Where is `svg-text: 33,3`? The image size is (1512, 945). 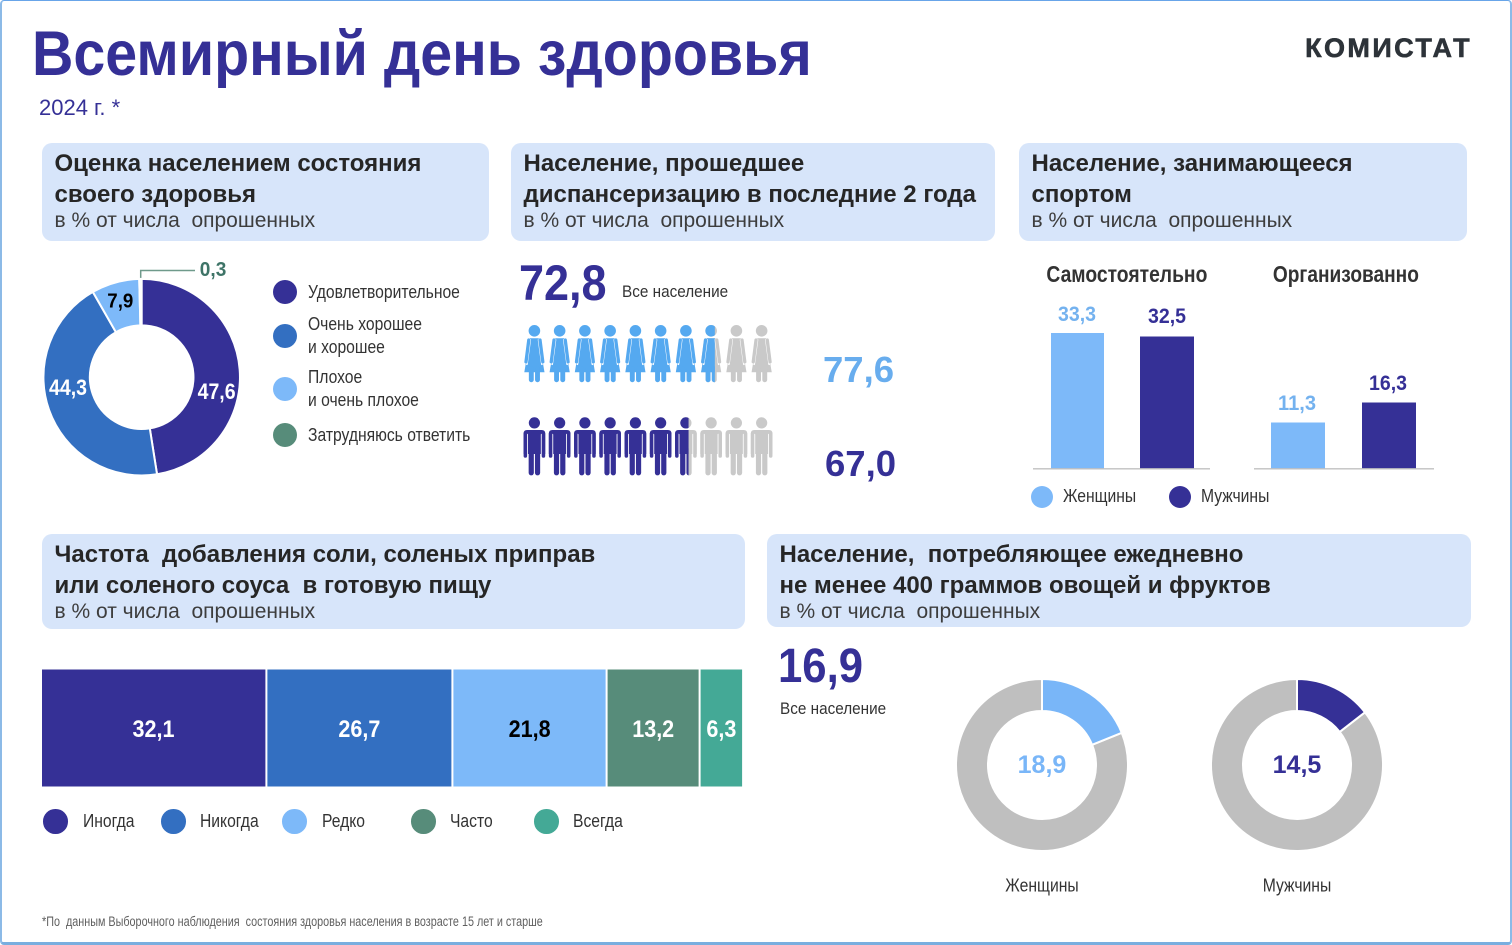 svg-text: 33,3 is located at coordinates (1077, 314).